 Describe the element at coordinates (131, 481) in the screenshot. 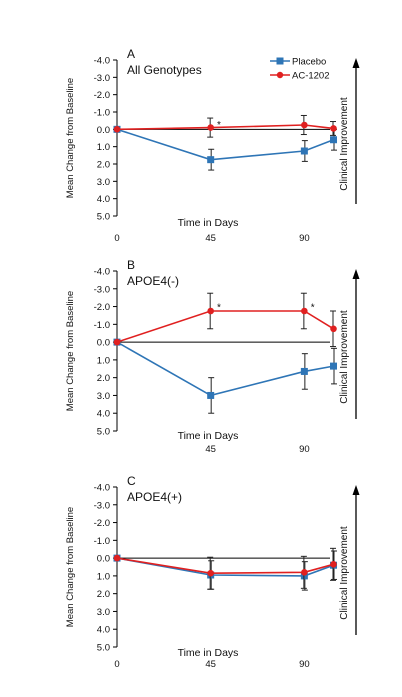

I see `panel-letter: C` at that location.